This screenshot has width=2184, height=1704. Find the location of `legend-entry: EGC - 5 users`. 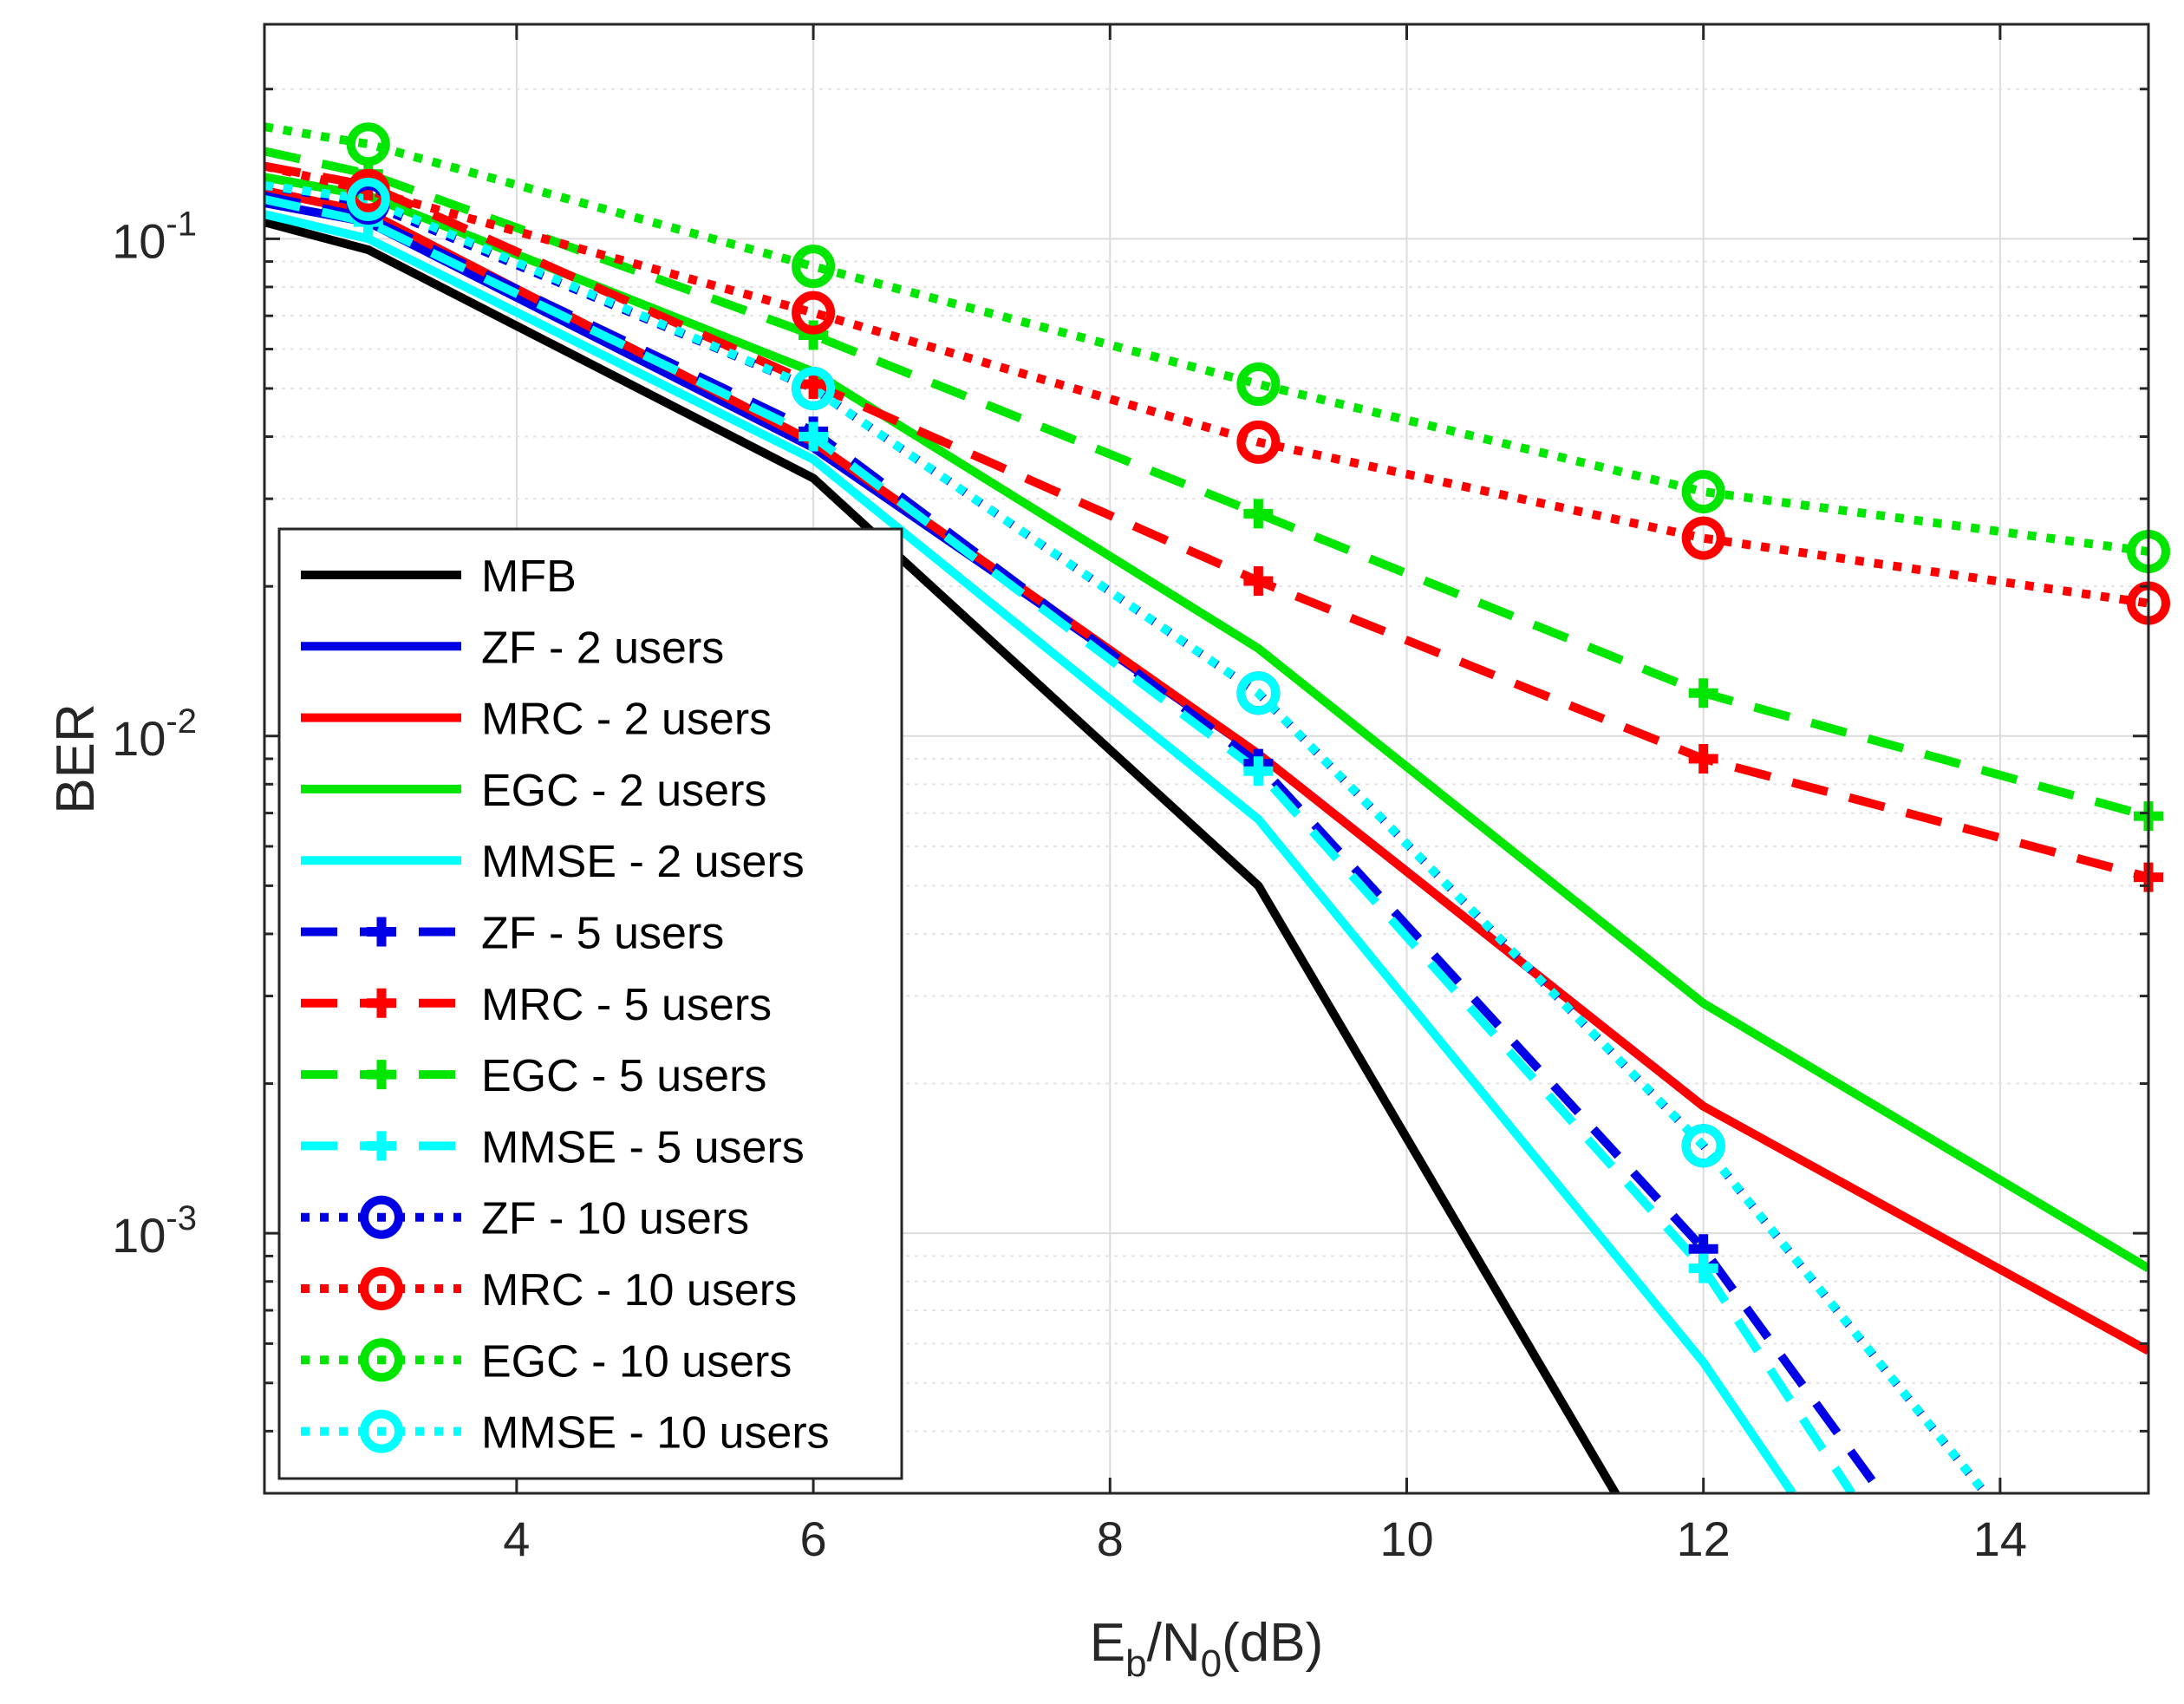

legend-entry: EGC - 5 users is located at coordinates (533, 1076).